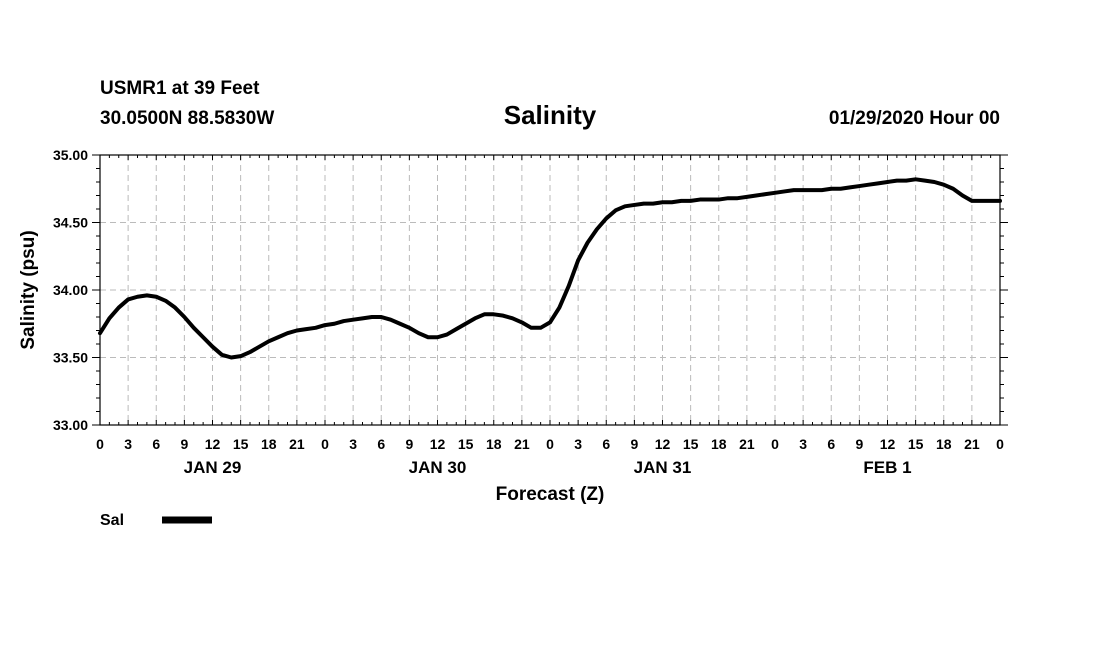 The height and width of the screenshot is (650, 1100). What do you see at coordinates (70, 223) in the screenshot?
I see `y-tick-label: 34.50` at bounding box center [70, 223].